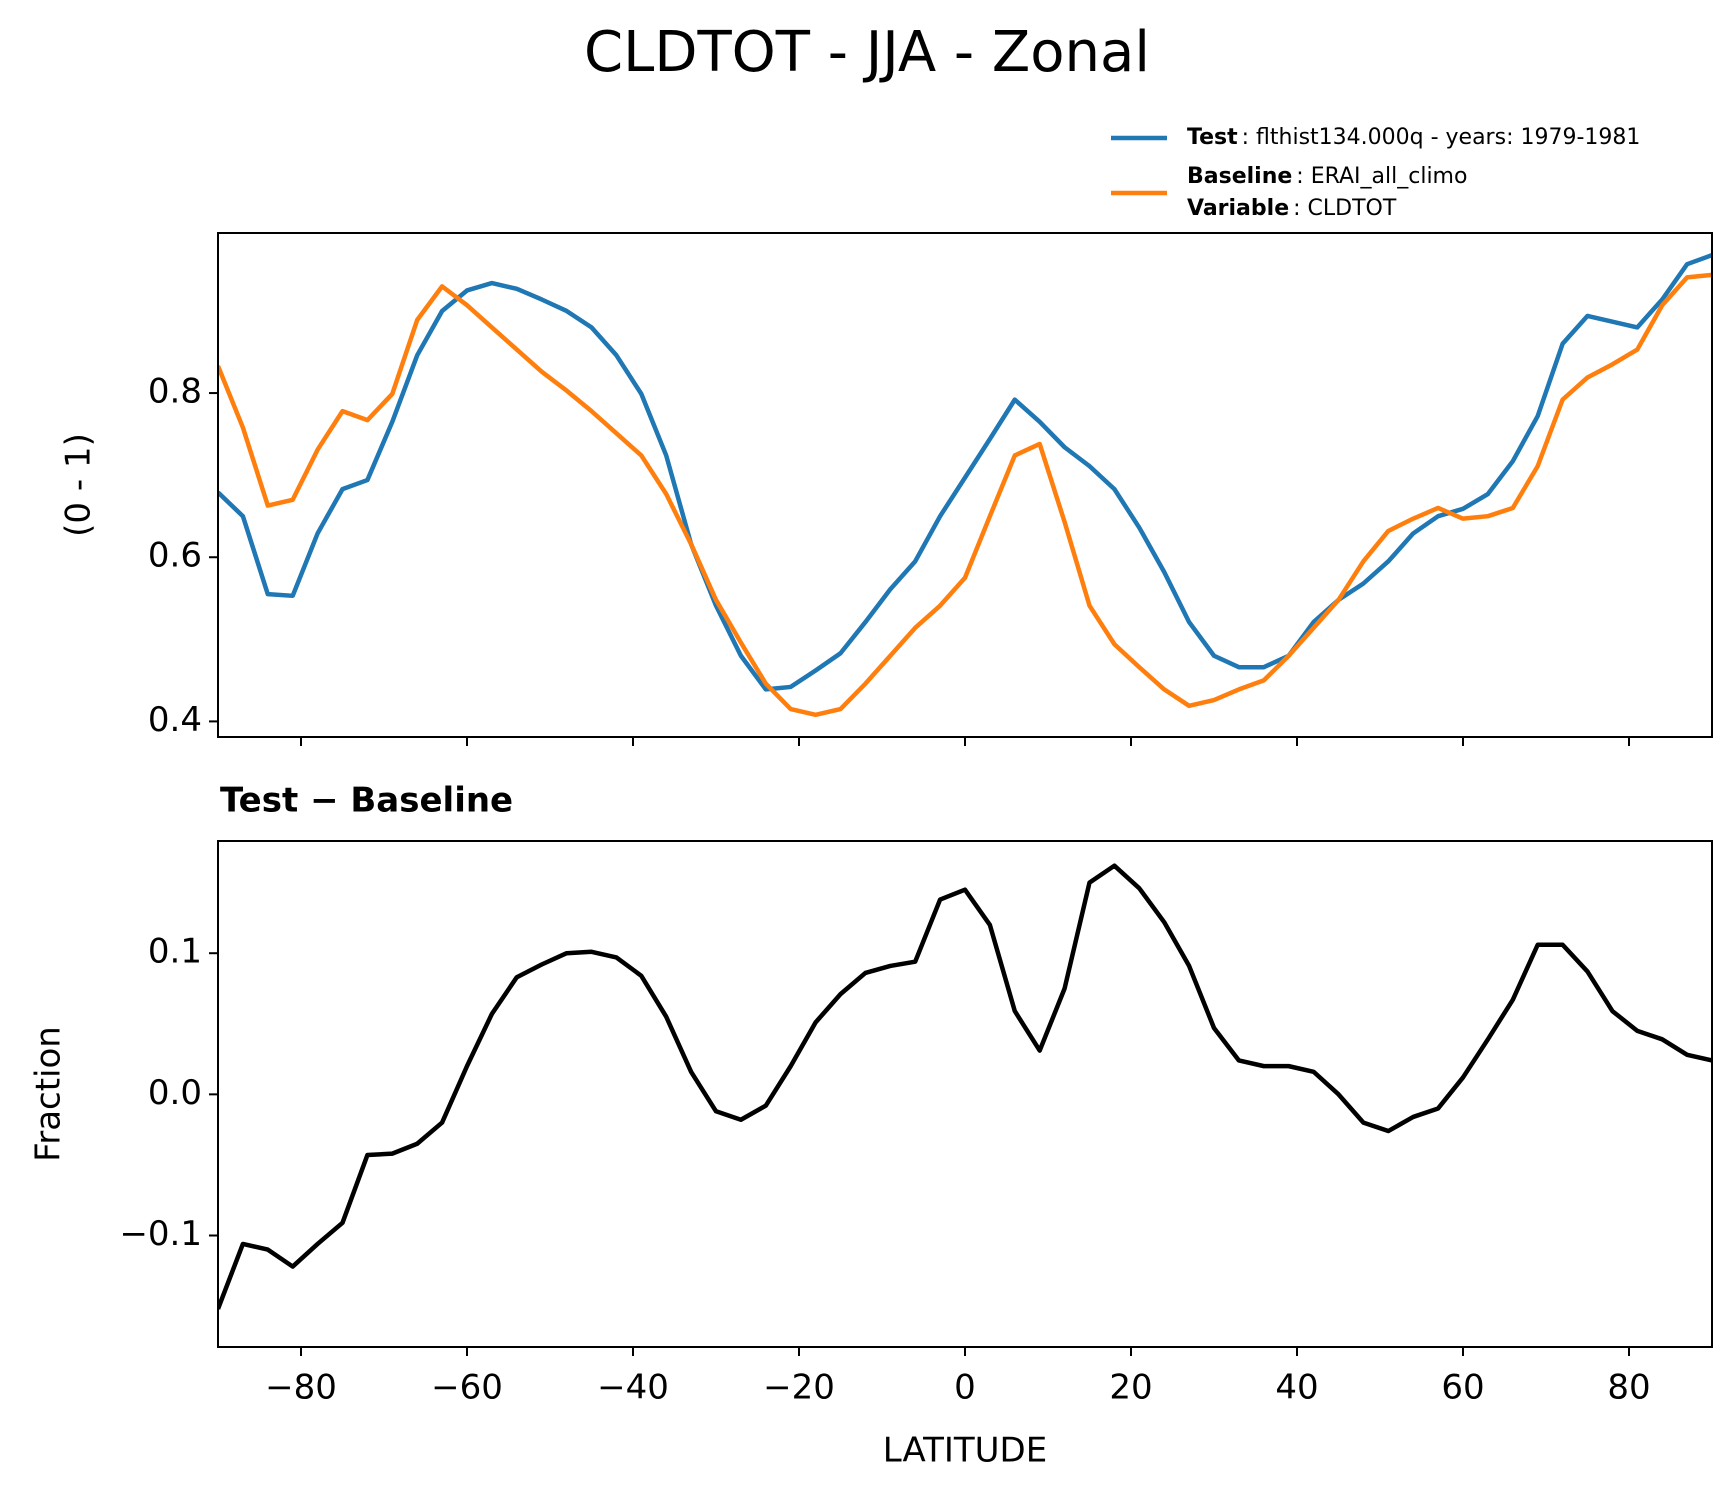  I want to click on x-tick-label: −80, so click(301, 1388).